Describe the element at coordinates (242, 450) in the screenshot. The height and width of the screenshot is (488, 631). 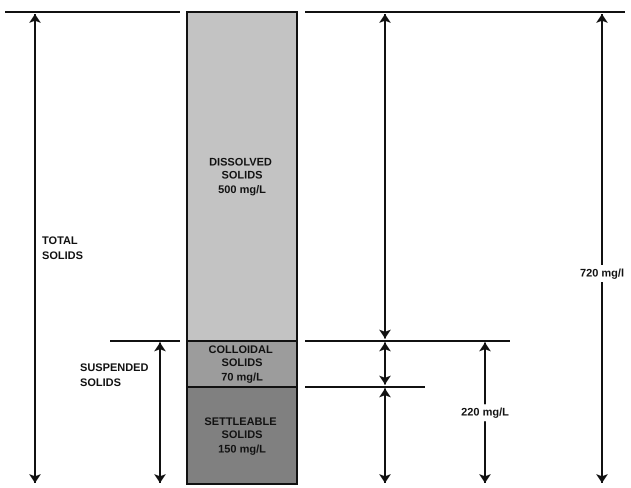
I see `data-label: 150 mg/L` at that location.